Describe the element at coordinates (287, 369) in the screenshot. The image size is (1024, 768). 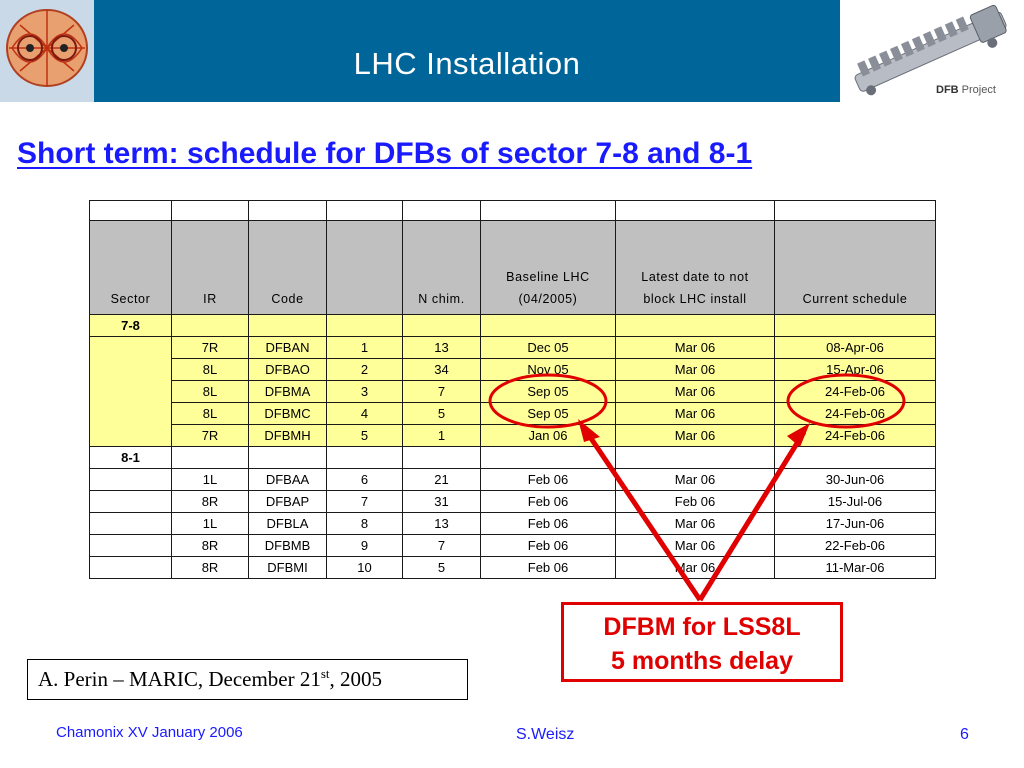
I see `cell-code: DFBAO` at that location.